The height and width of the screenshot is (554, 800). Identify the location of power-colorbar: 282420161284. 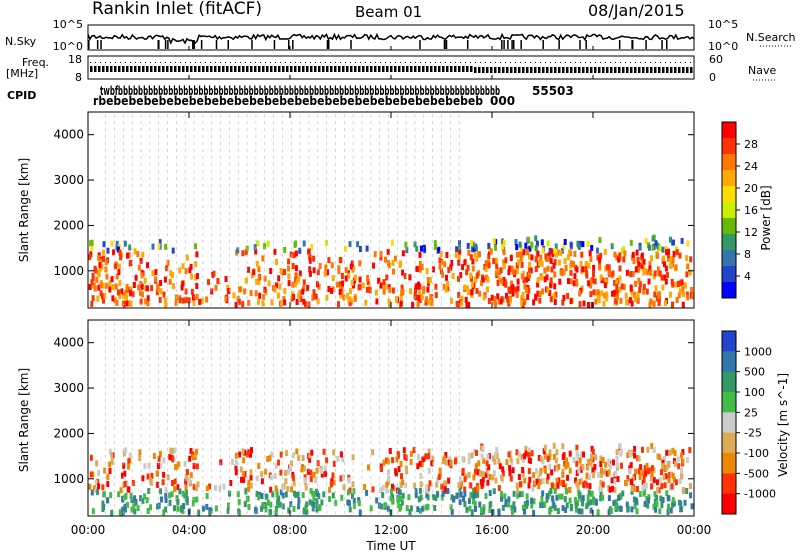
(740, 210).